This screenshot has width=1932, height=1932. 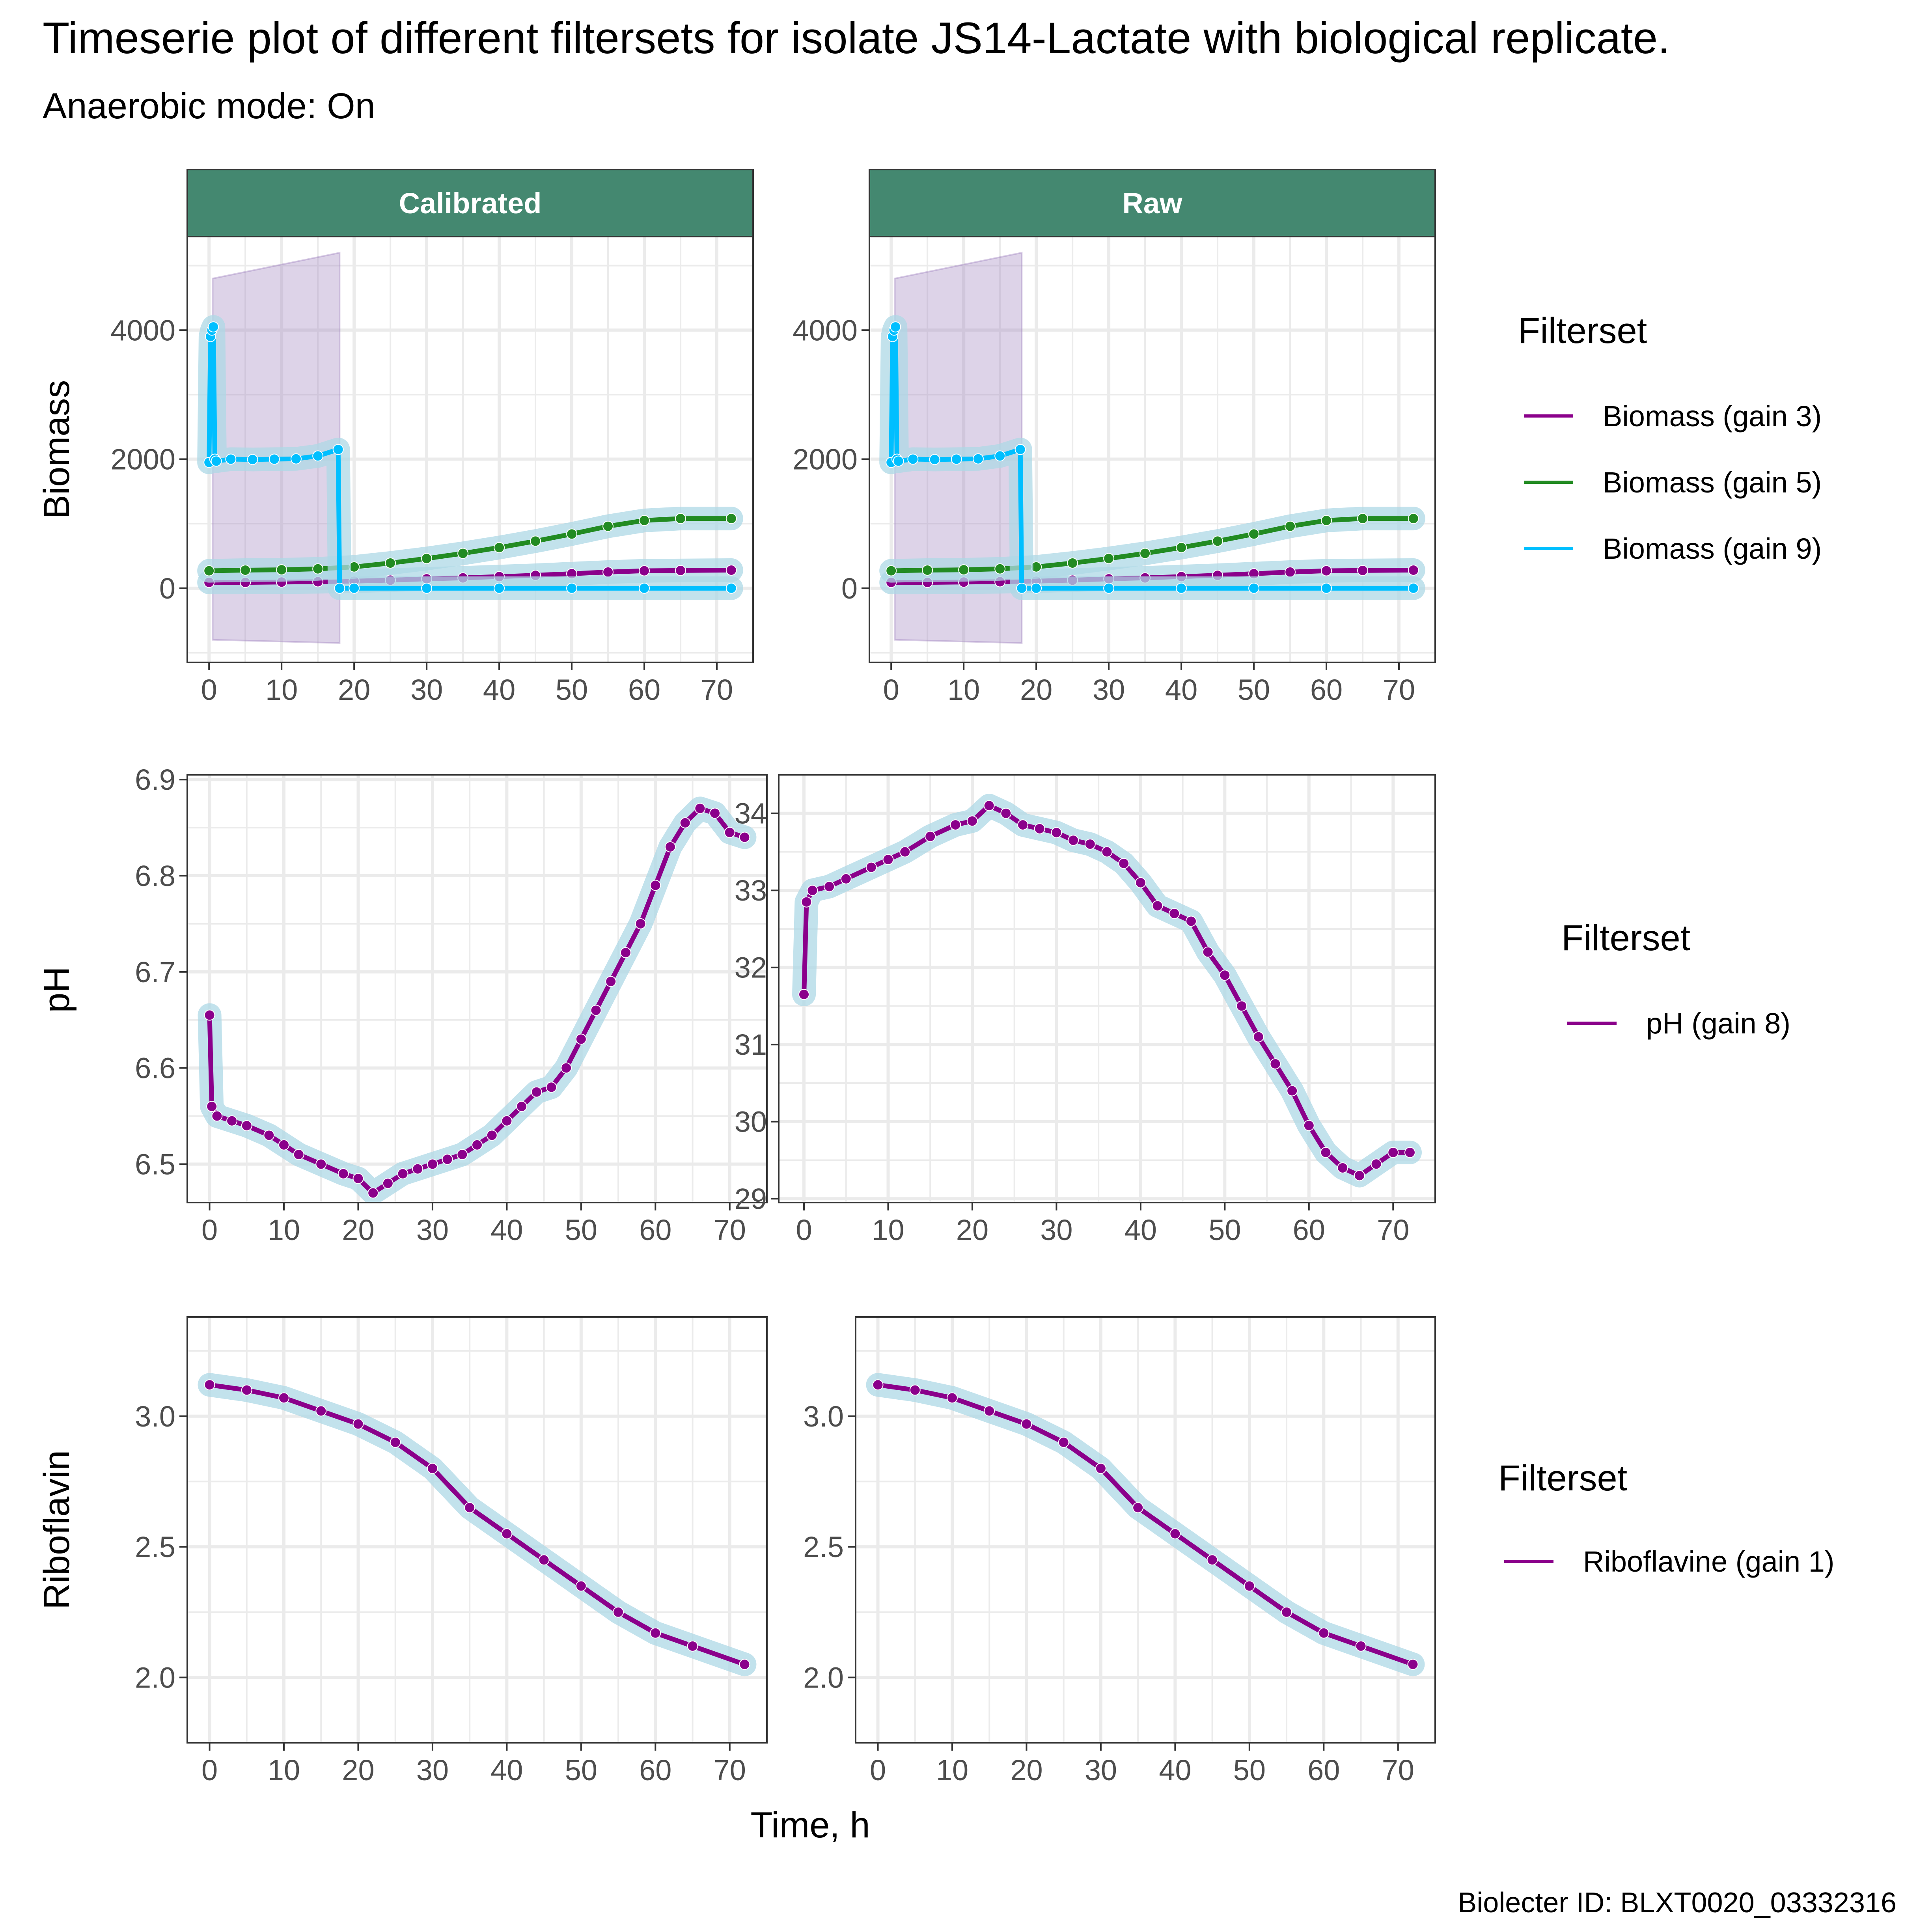 What do you see at coordinates (1625, 938) in the screenshot?
I see `legend-title: Filterset` at bounding box center [1625, 938].